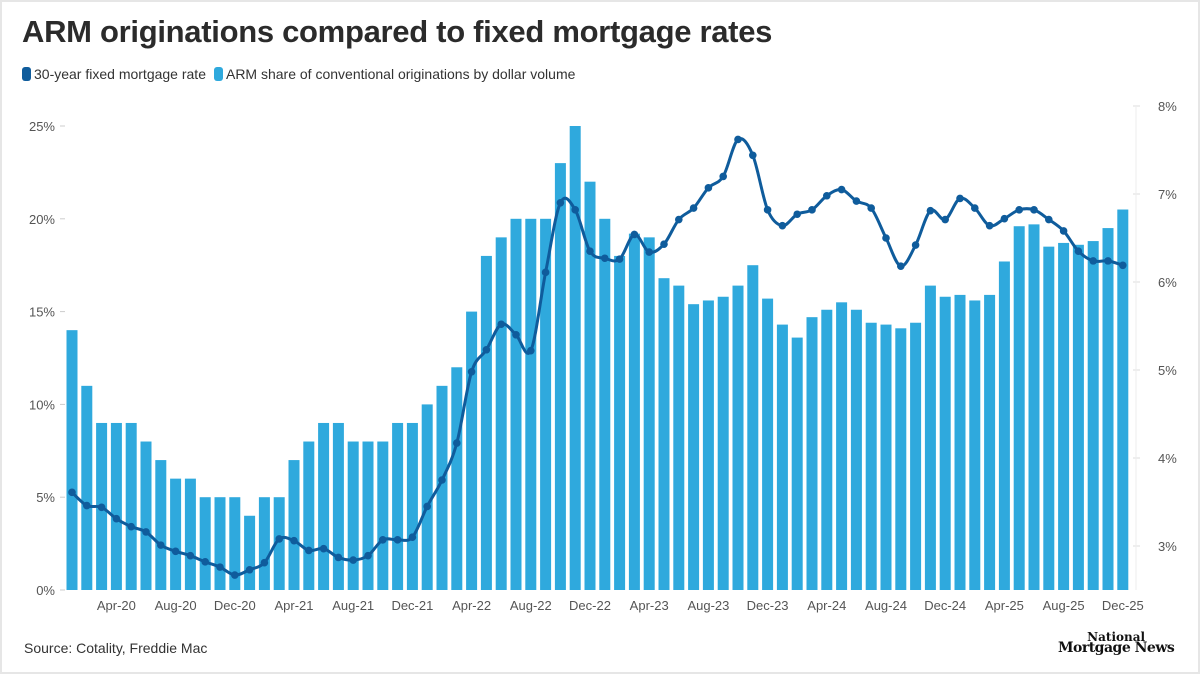  I want to click on x-axis-tick-label: Dec-25, so click(1123, 605).